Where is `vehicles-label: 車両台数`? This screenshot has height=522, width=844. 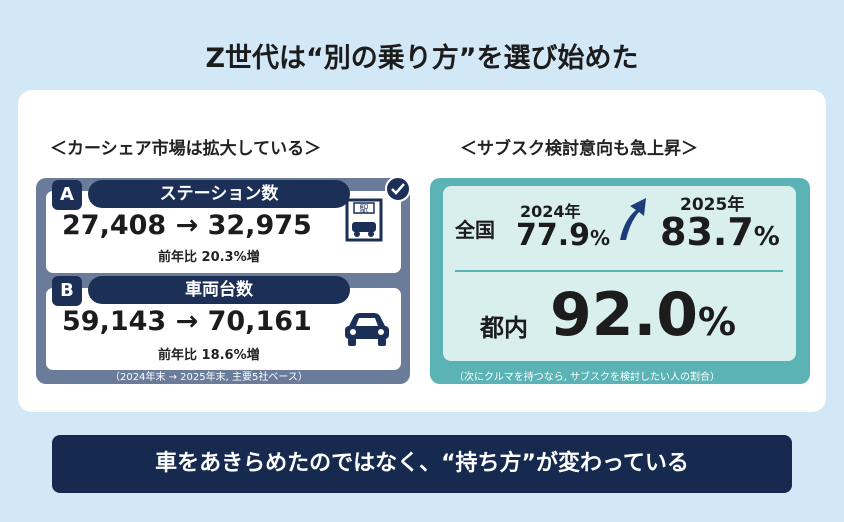
vehicles-label: 車両台数 is located at coordinates (219, 290).